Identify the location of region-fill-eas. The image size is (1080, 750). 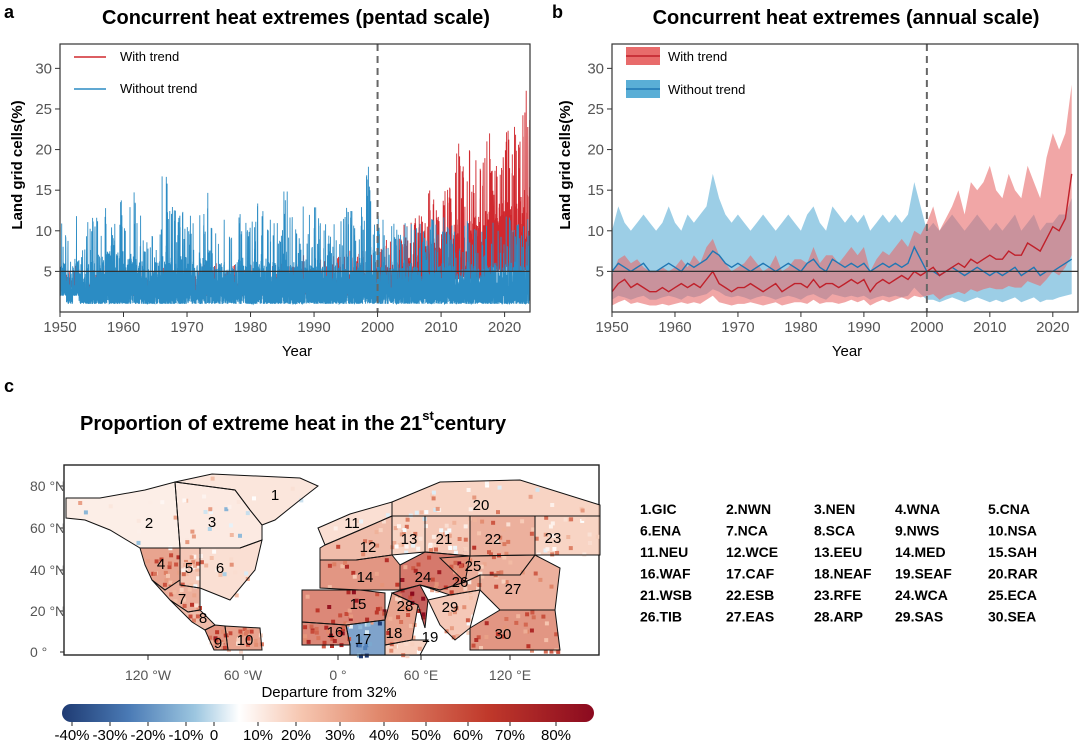
(520, 582).